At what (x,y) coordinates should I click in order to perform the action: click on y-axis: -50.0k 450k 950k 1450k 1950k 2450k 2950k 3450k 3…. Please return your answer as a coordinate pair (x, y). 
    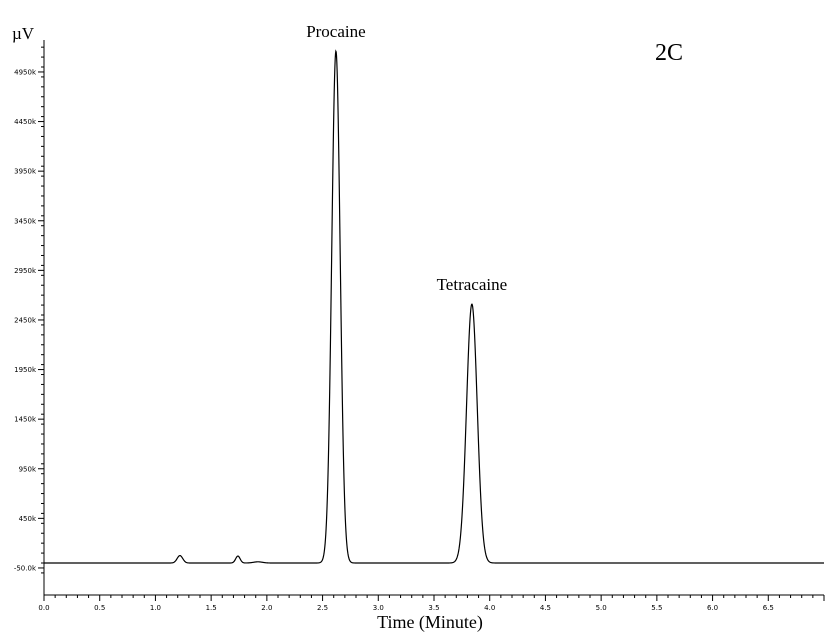
    Looking at the image, I should click on (29, 317).